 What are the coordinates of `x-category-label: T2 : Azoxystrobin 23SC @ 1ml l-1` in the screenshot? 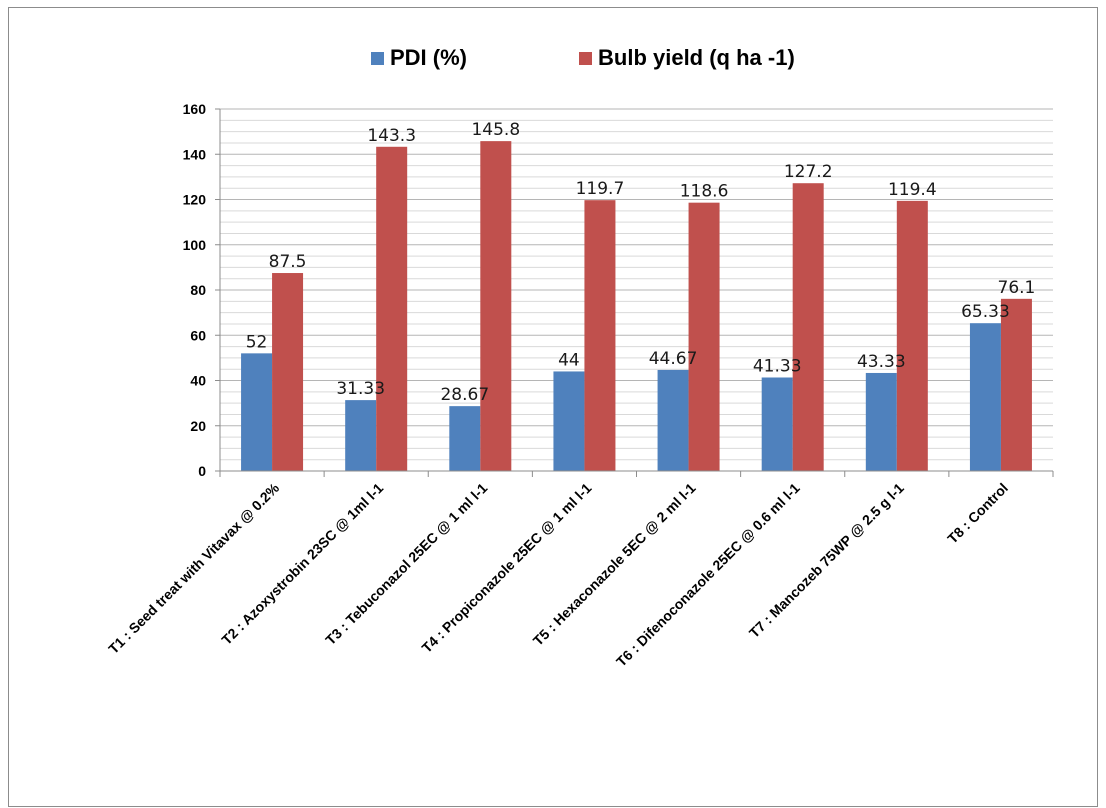 It's located at (302, 564).